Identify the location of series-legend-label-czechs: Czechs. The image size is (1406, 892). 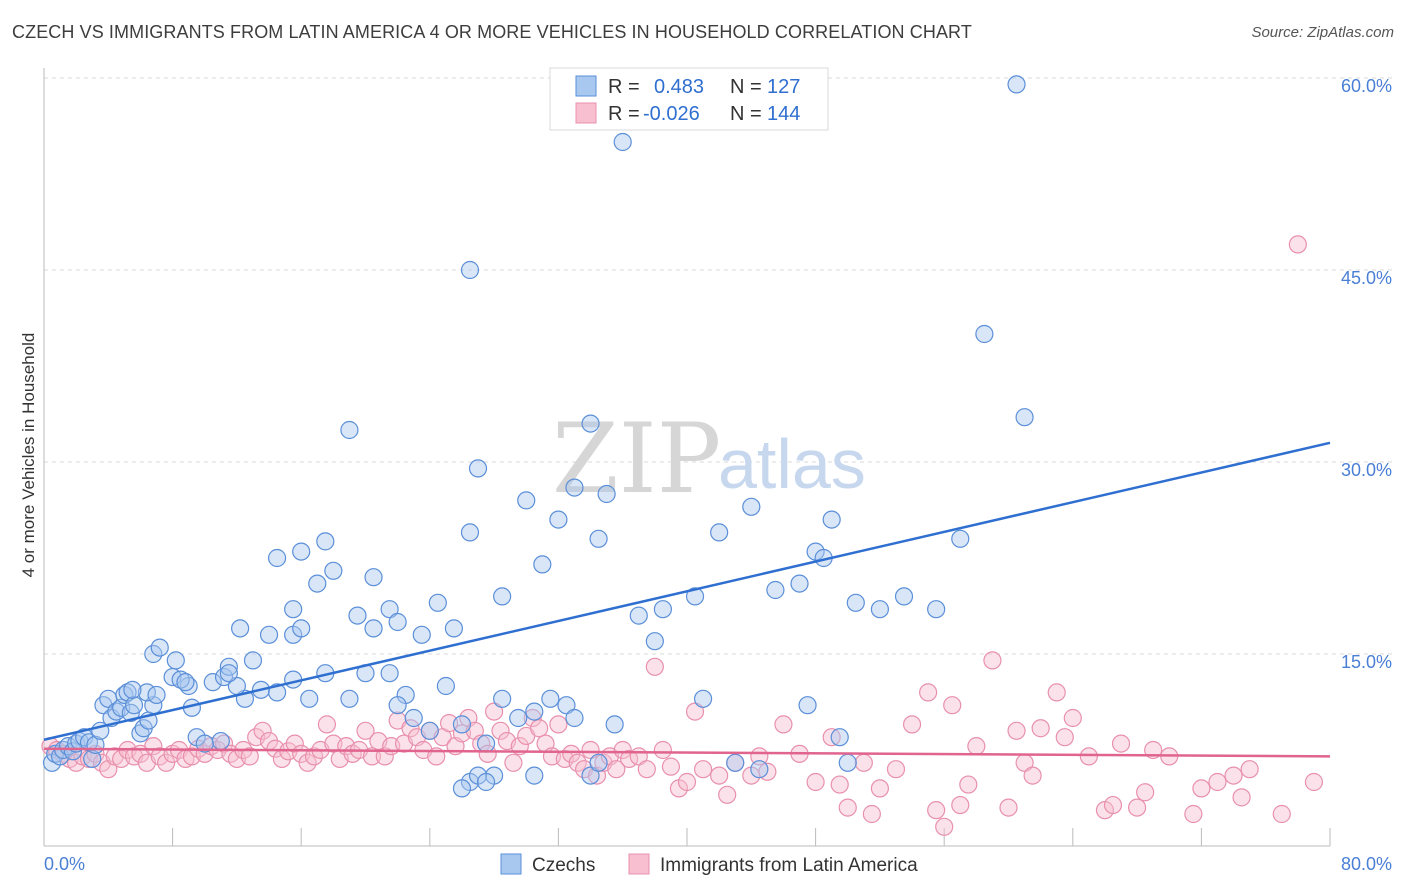
(563, 865).